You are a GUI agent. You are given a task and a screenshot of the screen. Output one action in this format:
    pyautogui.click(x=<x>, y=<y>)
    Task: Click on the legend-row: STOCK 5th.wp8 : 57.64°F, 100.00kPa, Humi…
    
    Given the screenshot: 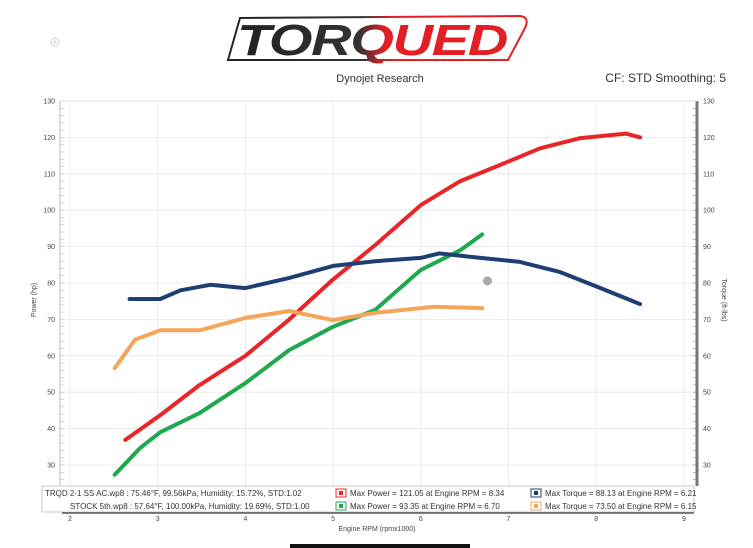 What is the action you would take?
    pyautogui.click(x=383, y=506)
    